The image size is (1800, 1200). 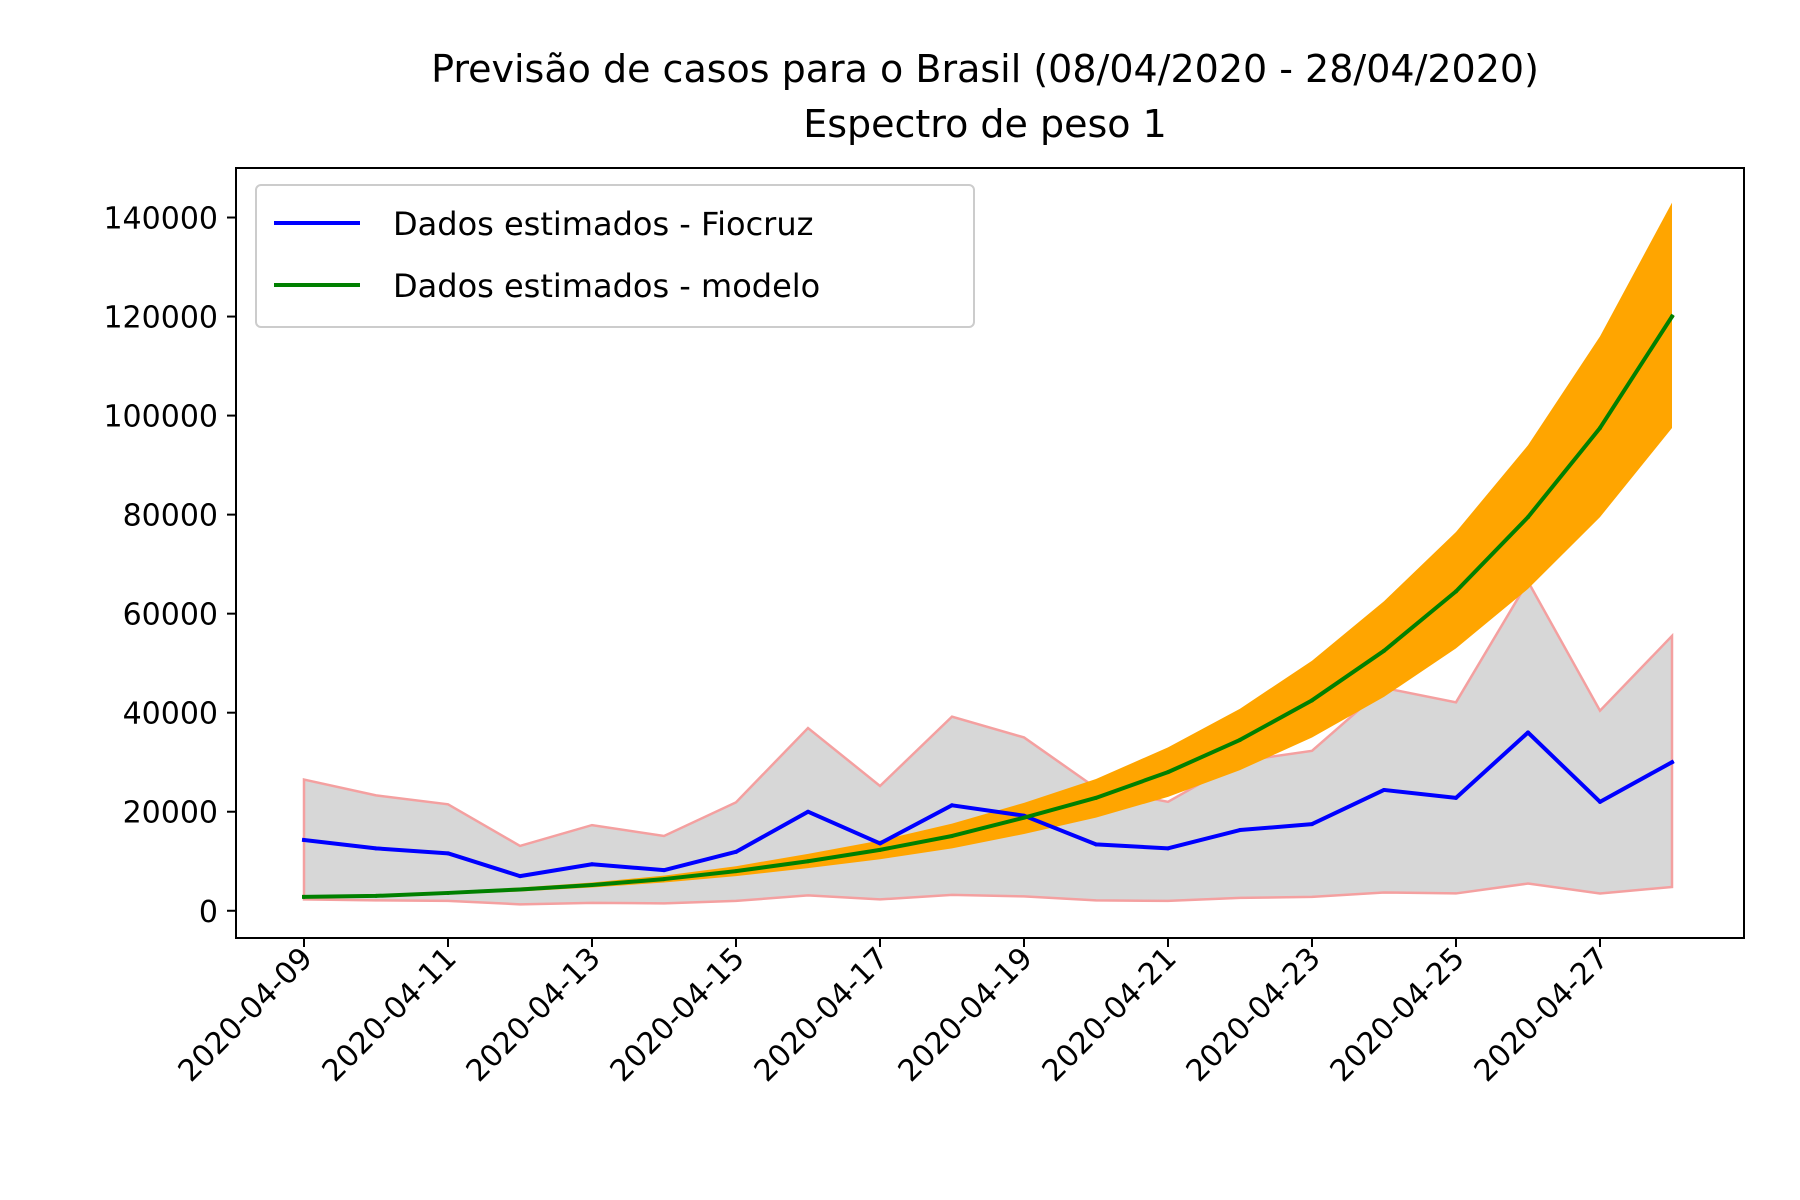 What do you see at coordinates (170, 615) in the screenshot?
I see `y-tick-label-4: 60000` at bounding box center [170, 615].